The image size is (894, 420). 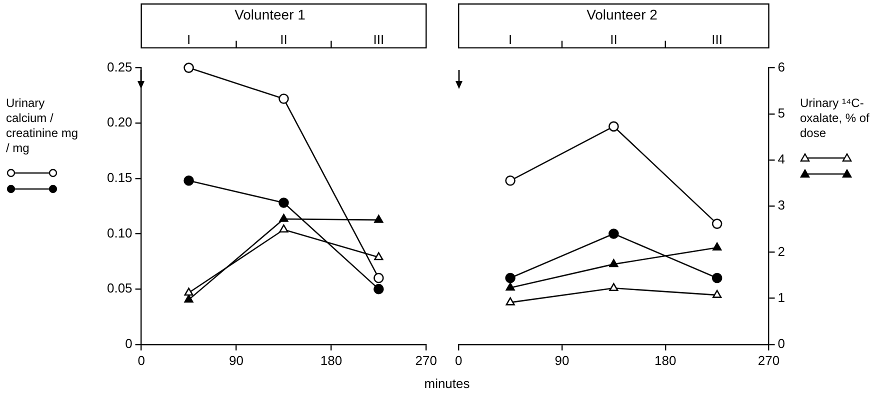 I want to click on y-tick-label: 0.05, so click(x=119, y=288).